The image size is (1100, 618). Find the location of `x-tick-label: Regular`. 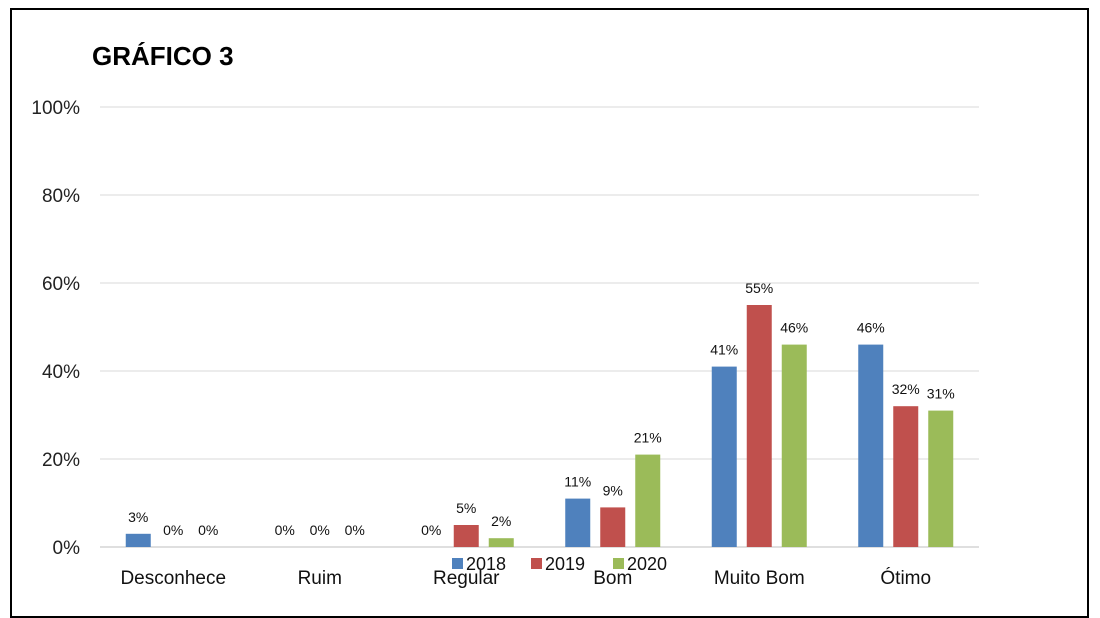

x-tick-label: Regular is located at coordinates (466, 578).